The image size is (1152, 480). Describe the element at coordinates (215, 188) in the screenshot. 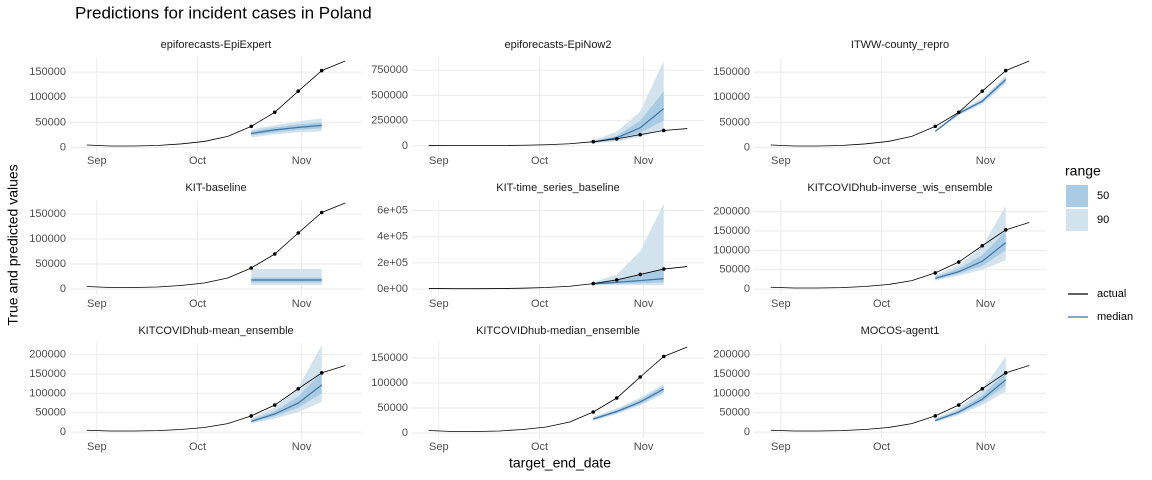

I see `panel-title: KIT-baseline` at that location.